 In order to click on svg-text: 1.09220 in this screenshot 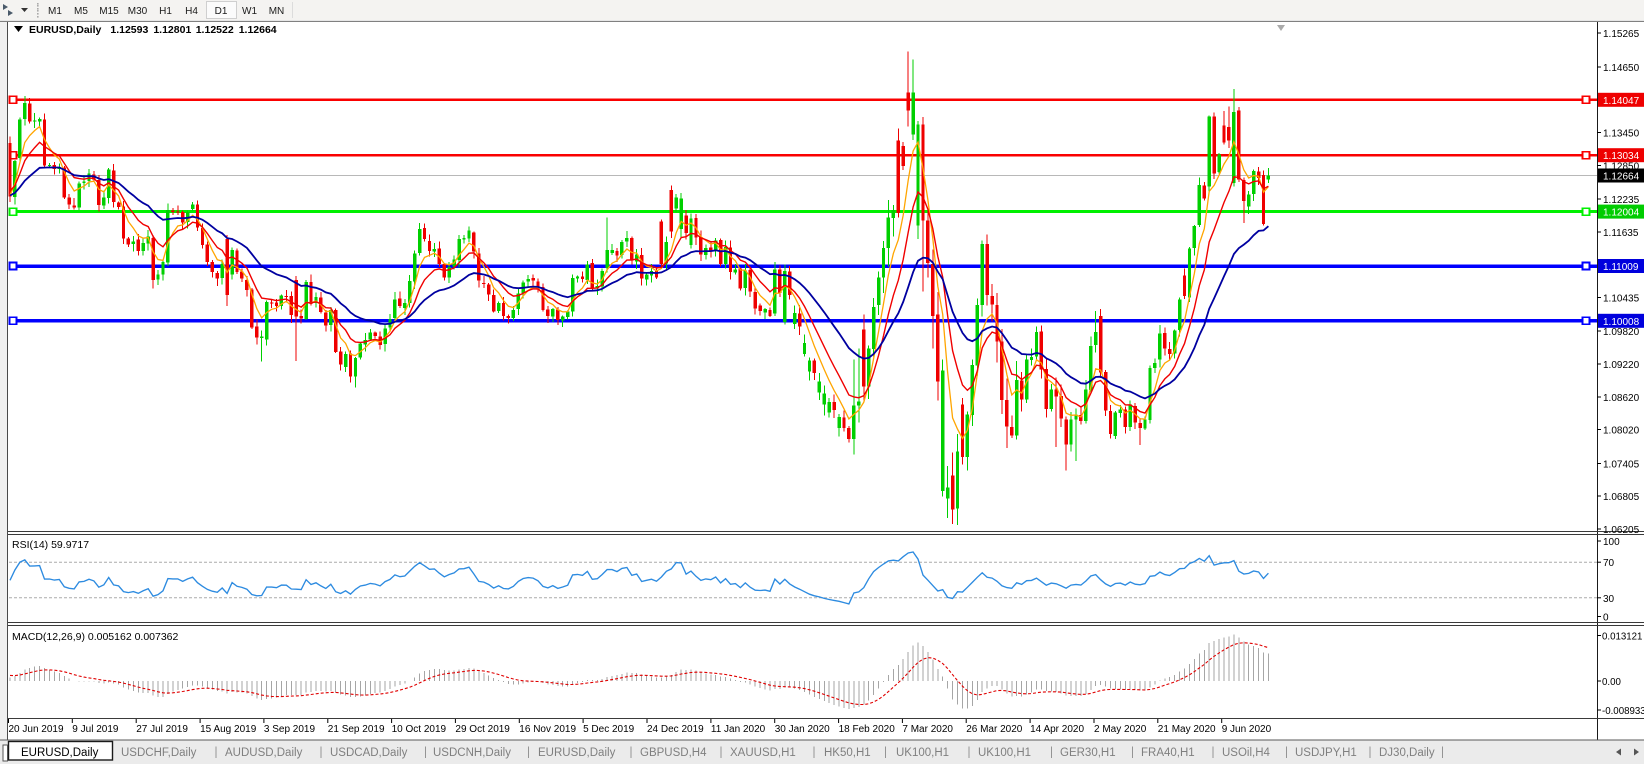, I will do `click(1621, 365)`.